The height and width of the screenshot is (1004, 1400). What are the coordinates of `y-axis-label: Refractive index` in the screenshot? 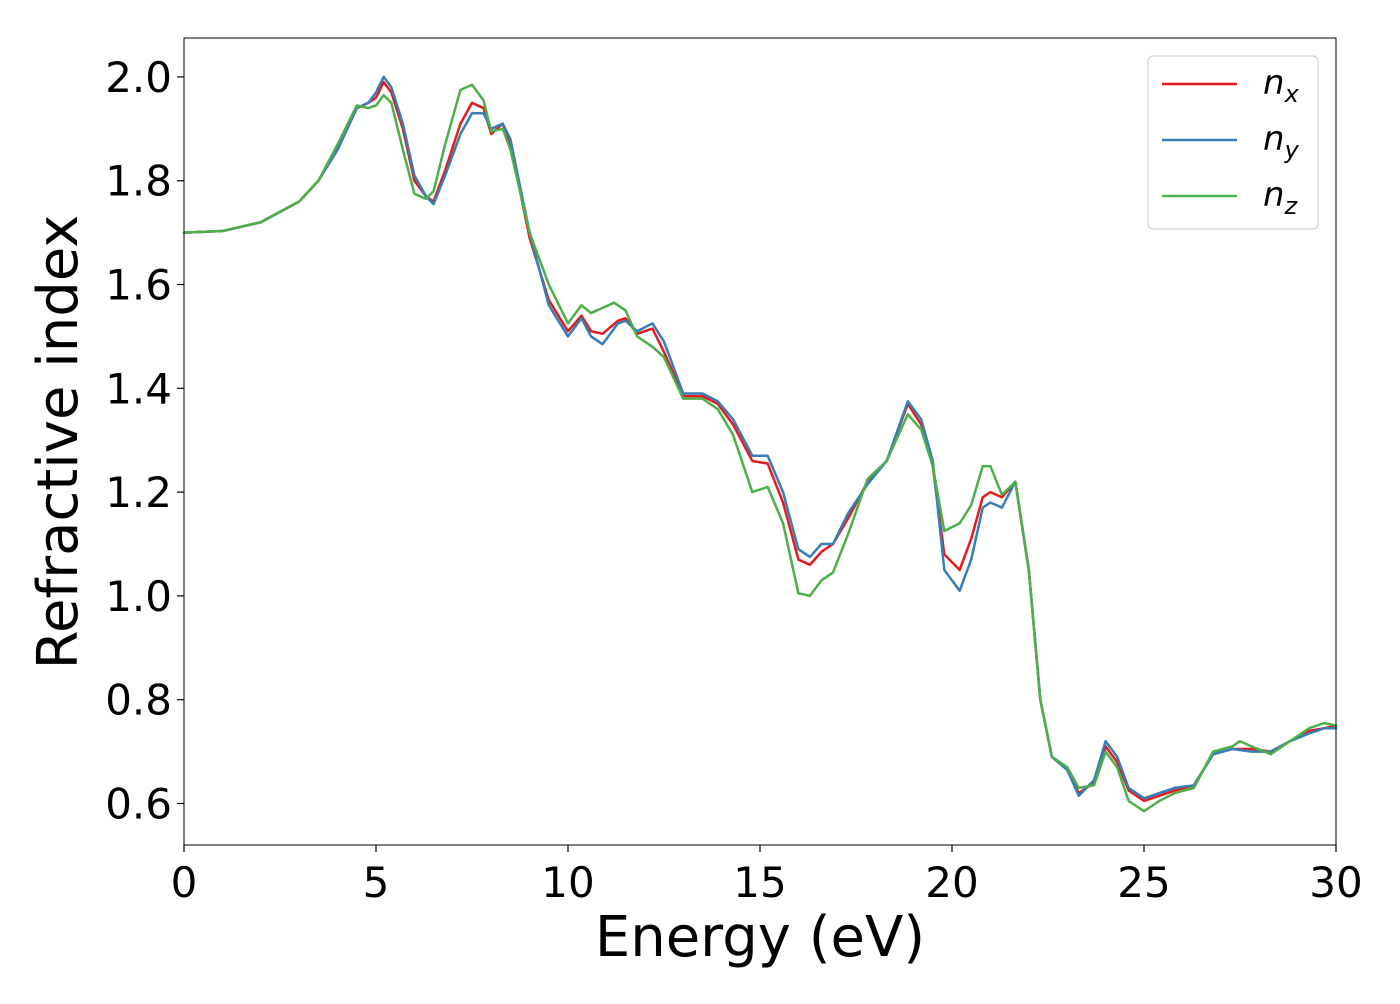 It's located at (58, 442).